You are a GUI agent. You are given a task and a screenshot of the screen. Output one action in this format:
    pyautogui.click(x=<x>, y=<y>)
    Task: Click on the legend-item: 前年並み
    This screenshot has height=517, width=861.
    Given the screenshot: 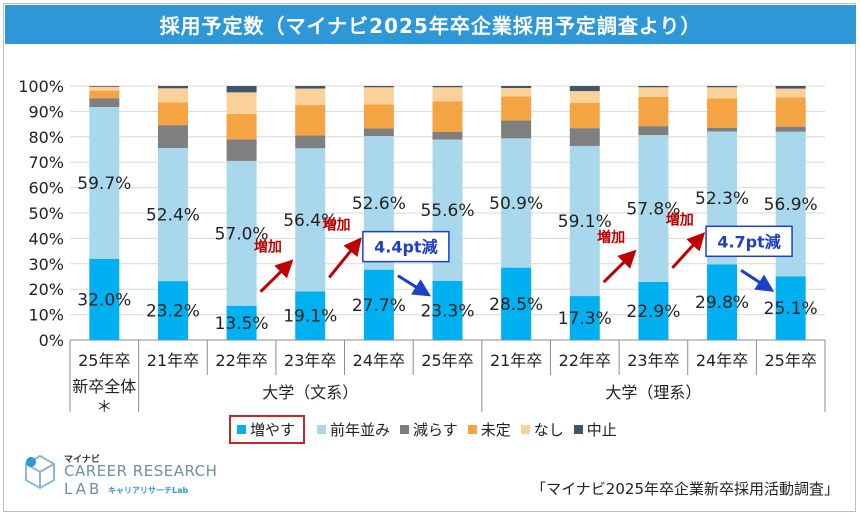 What is the action you would take?
    pyautogui.click(x=353, y=429)
    